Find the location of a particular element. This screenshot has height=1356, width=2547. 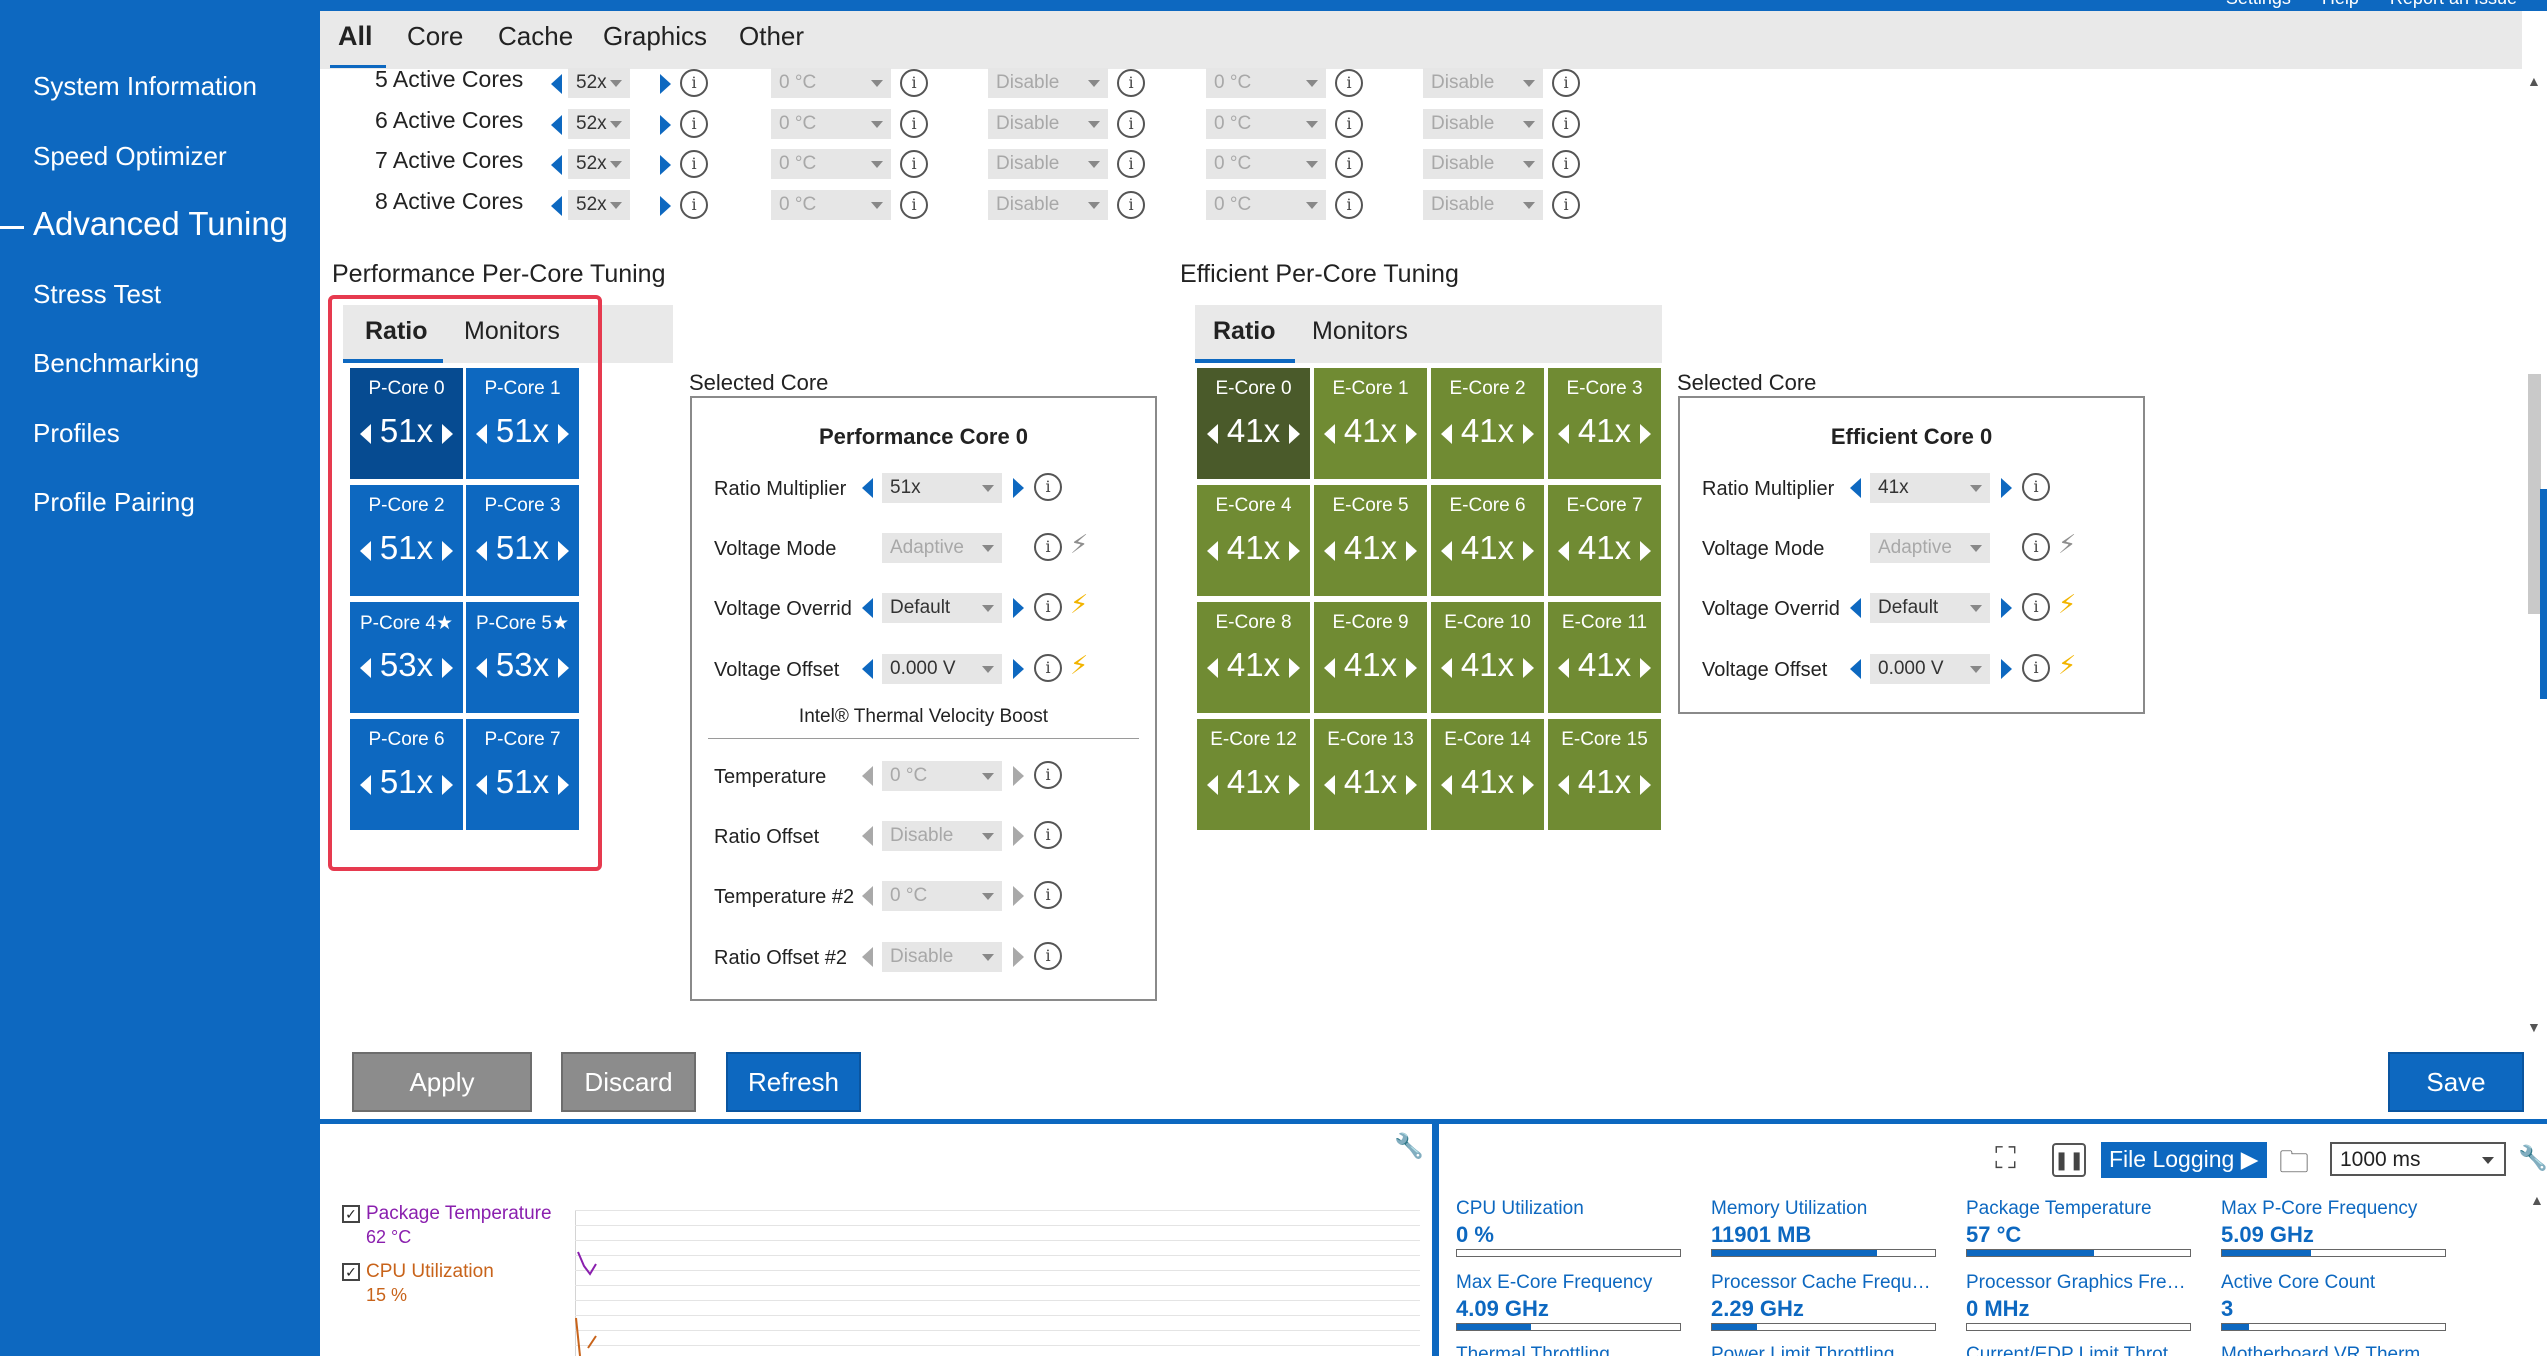

scroll-thumb is located at coordinates (2534, 494).